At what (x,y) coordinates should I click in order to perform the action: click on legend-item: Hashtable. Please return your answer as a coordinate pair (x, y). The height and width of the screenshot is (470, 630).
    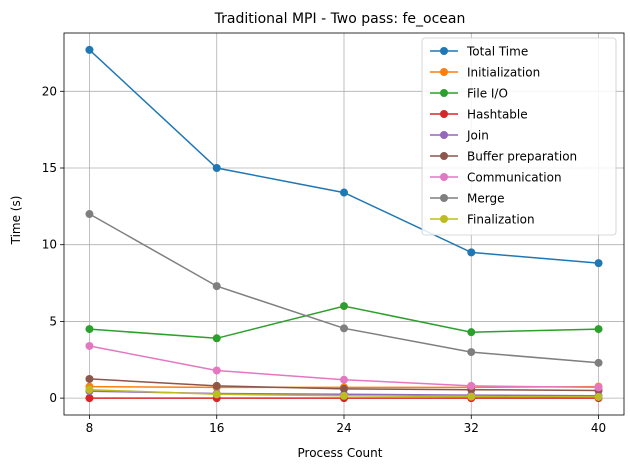
    Looking at the image, I should click on (479, 115).